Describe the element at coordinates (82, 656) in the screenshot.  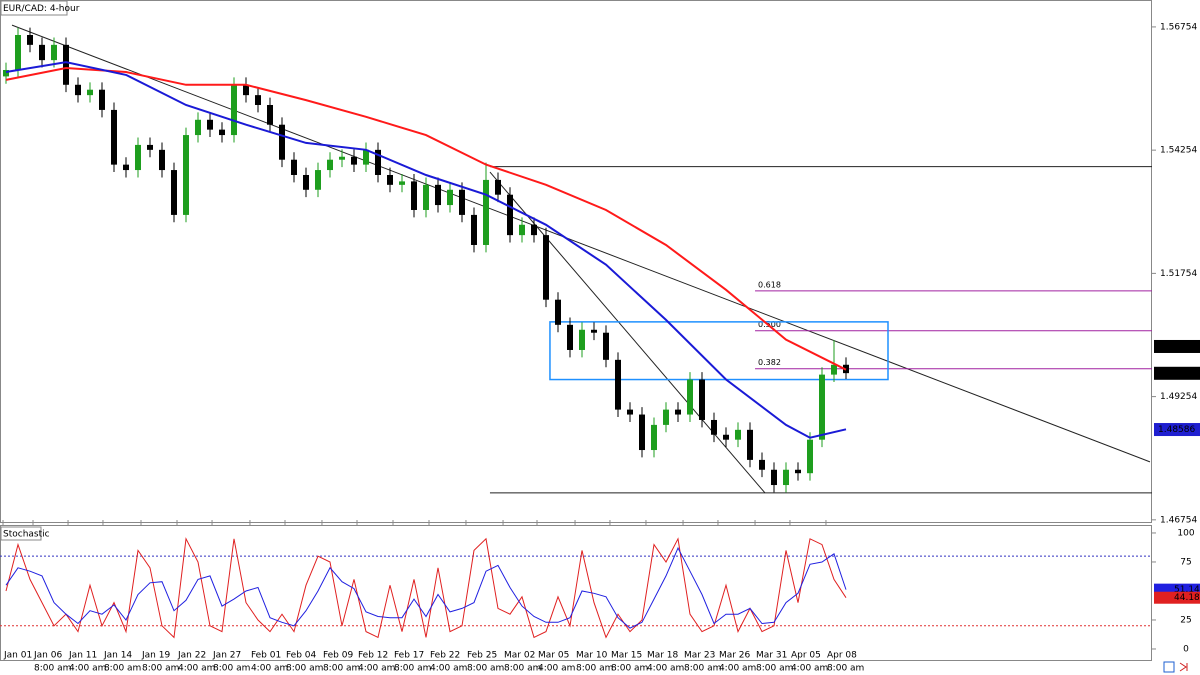
I see `x-tick-label: Jan 11` at that location.